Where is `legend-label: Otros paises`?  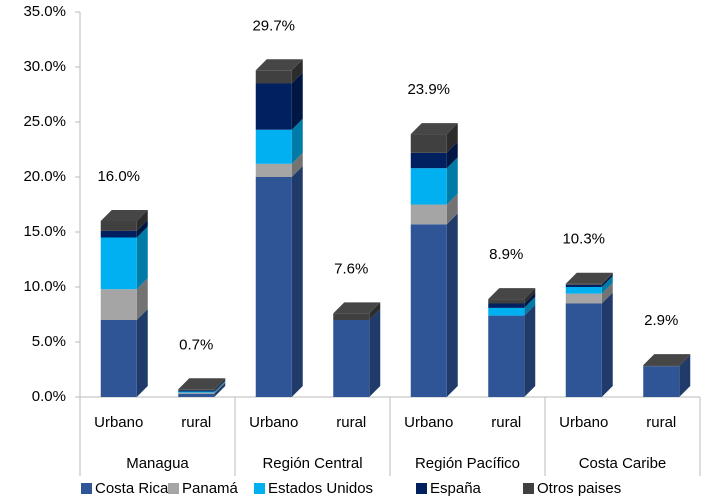 legend-label: Otros paises is located at coordinates (579, 488).